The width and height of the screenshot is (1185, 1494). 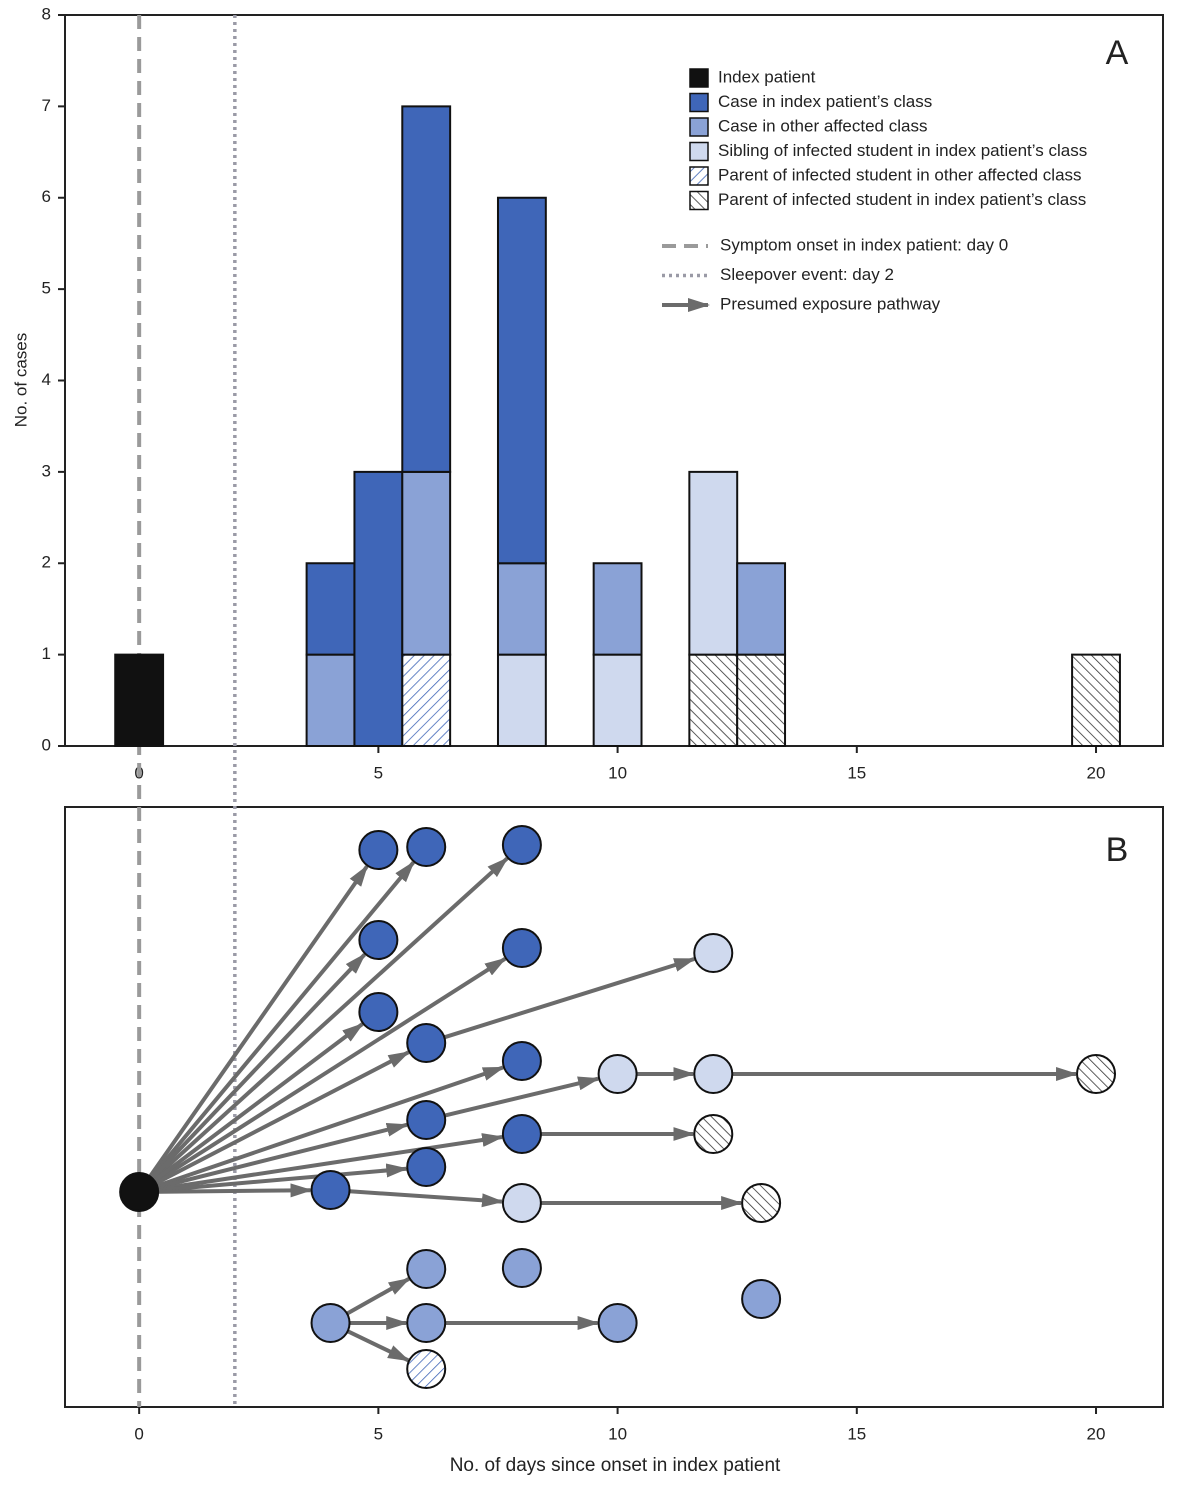 I want to click on legend-label: Index patient, so click(x=767, y=76).